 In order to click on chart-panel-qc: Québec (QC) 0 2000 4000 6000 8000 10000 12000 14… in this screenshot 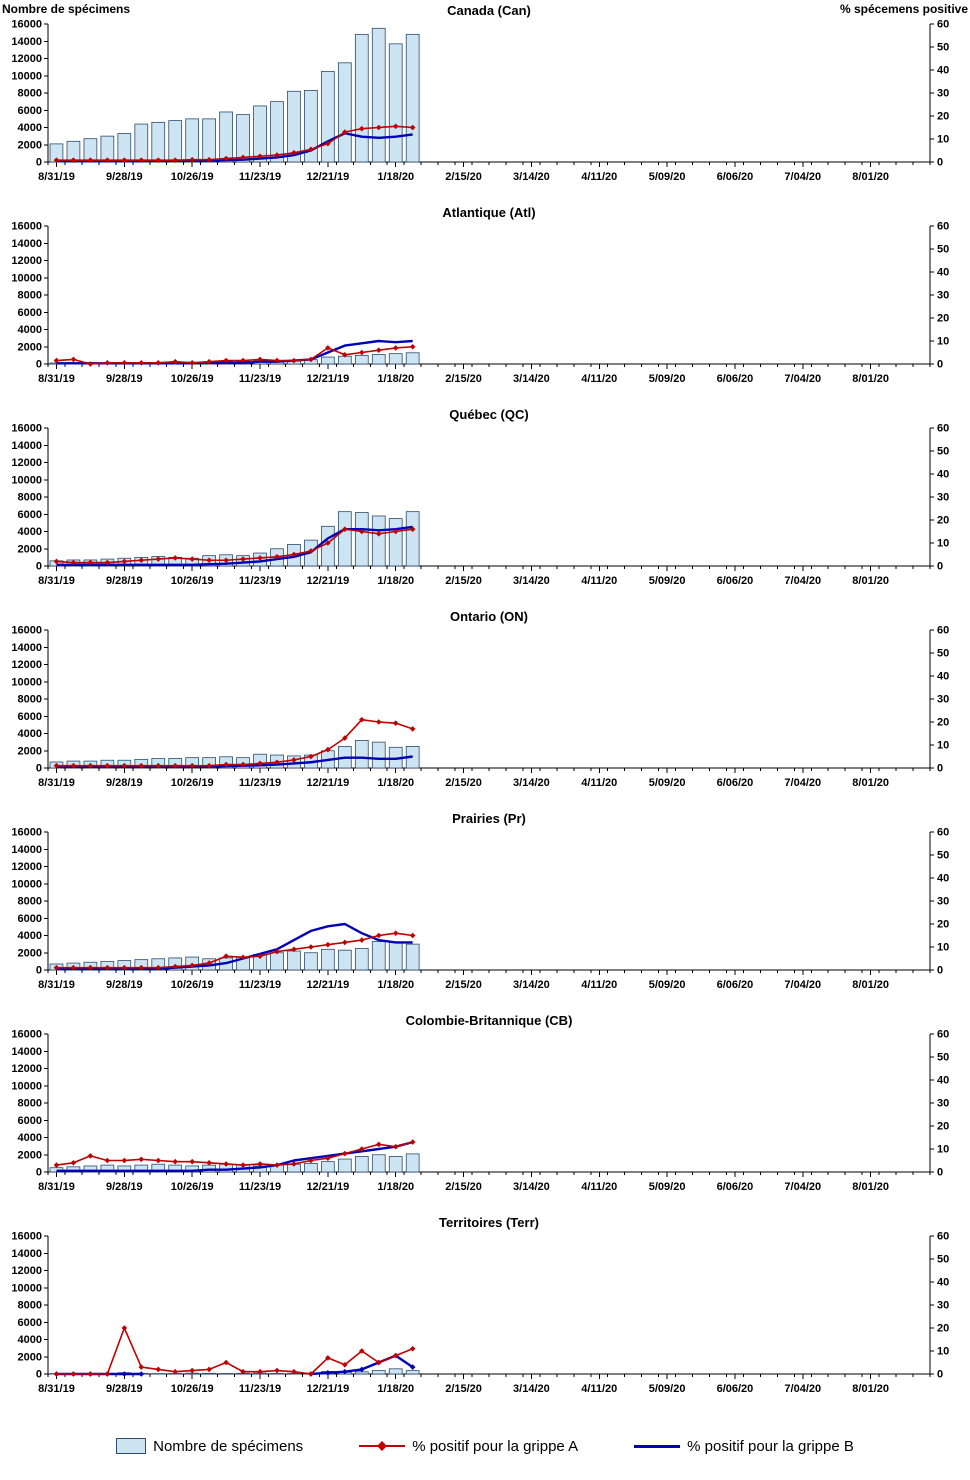, I will do `click(480, 497)`.